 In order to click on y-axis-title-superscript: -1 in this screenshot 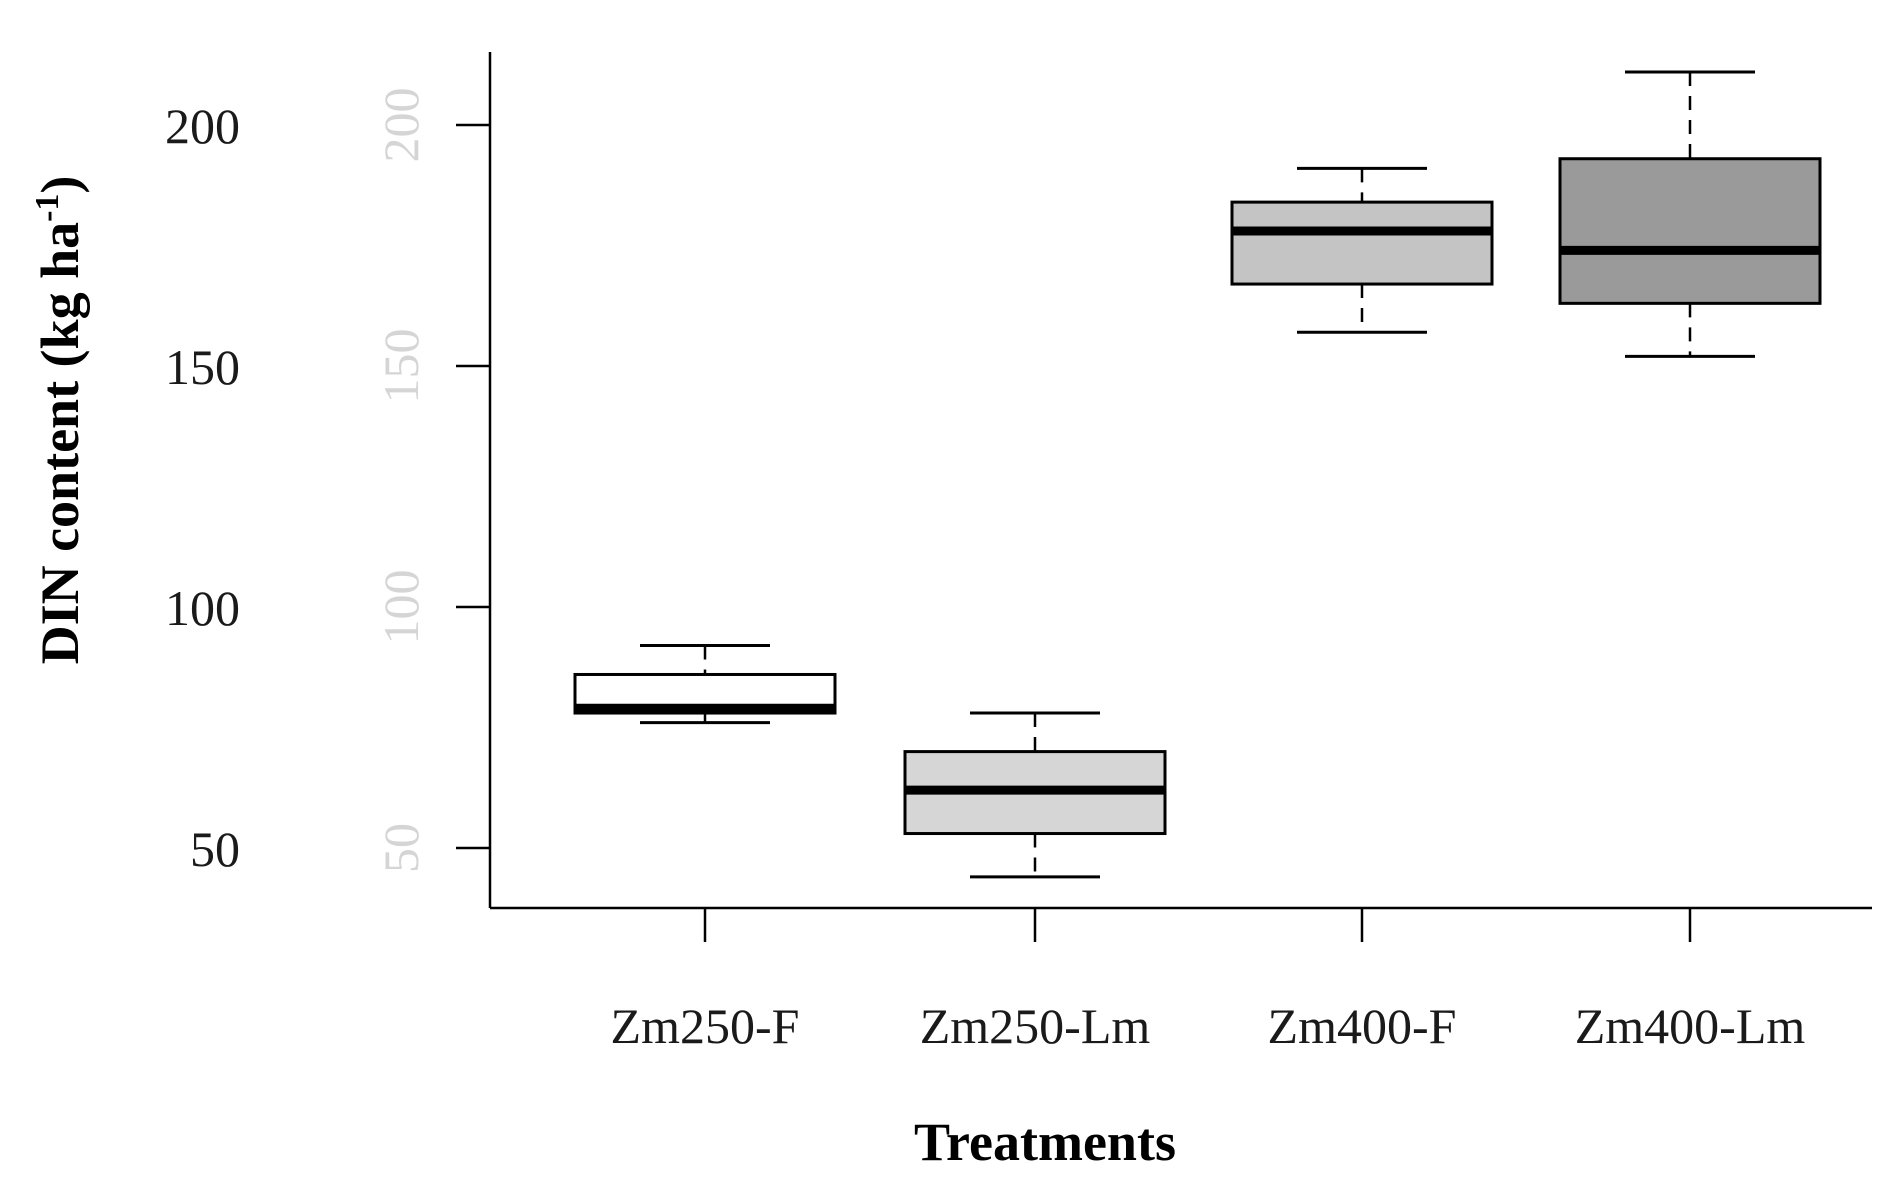, I will do `click(47, 208)`.